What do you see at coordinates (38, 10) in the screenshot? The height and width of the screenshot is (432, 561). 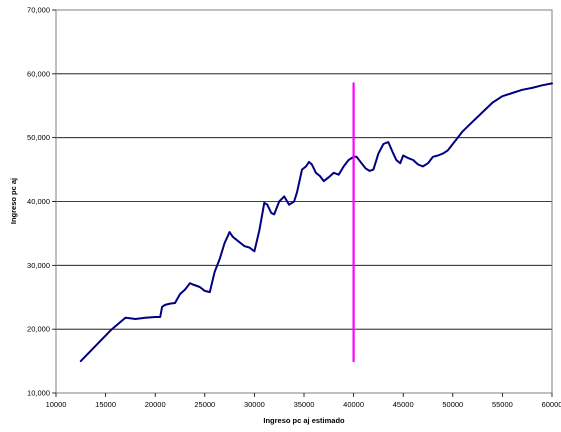 I see `y-tick-label: 70,000` at bounding box center [38, 10].